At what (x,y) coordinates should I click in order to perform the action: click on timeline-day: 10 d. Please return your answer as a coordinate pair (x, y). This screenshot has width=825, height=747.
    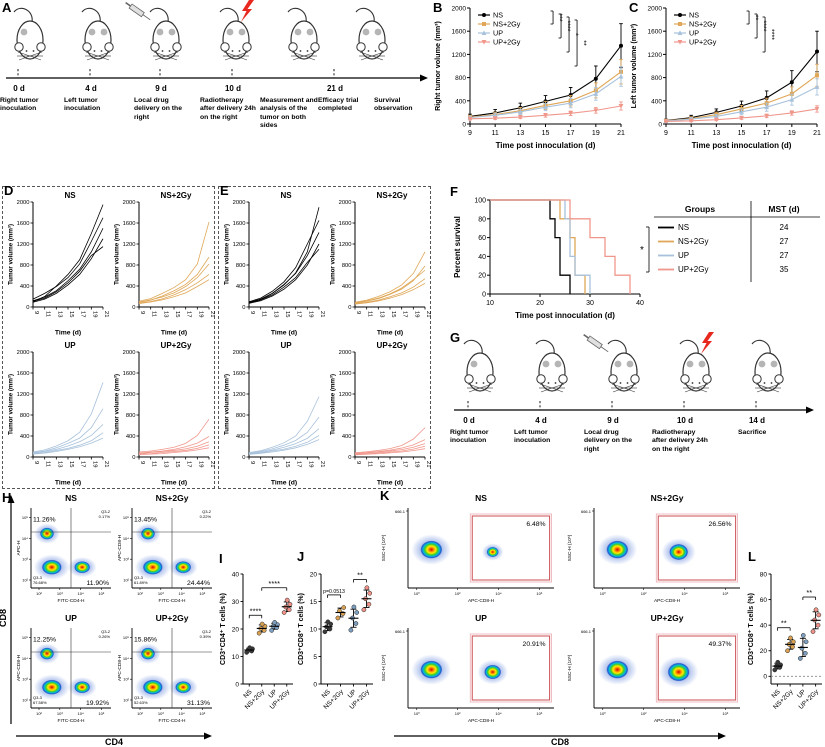
    Looking at the image, I should click on (232, 88).